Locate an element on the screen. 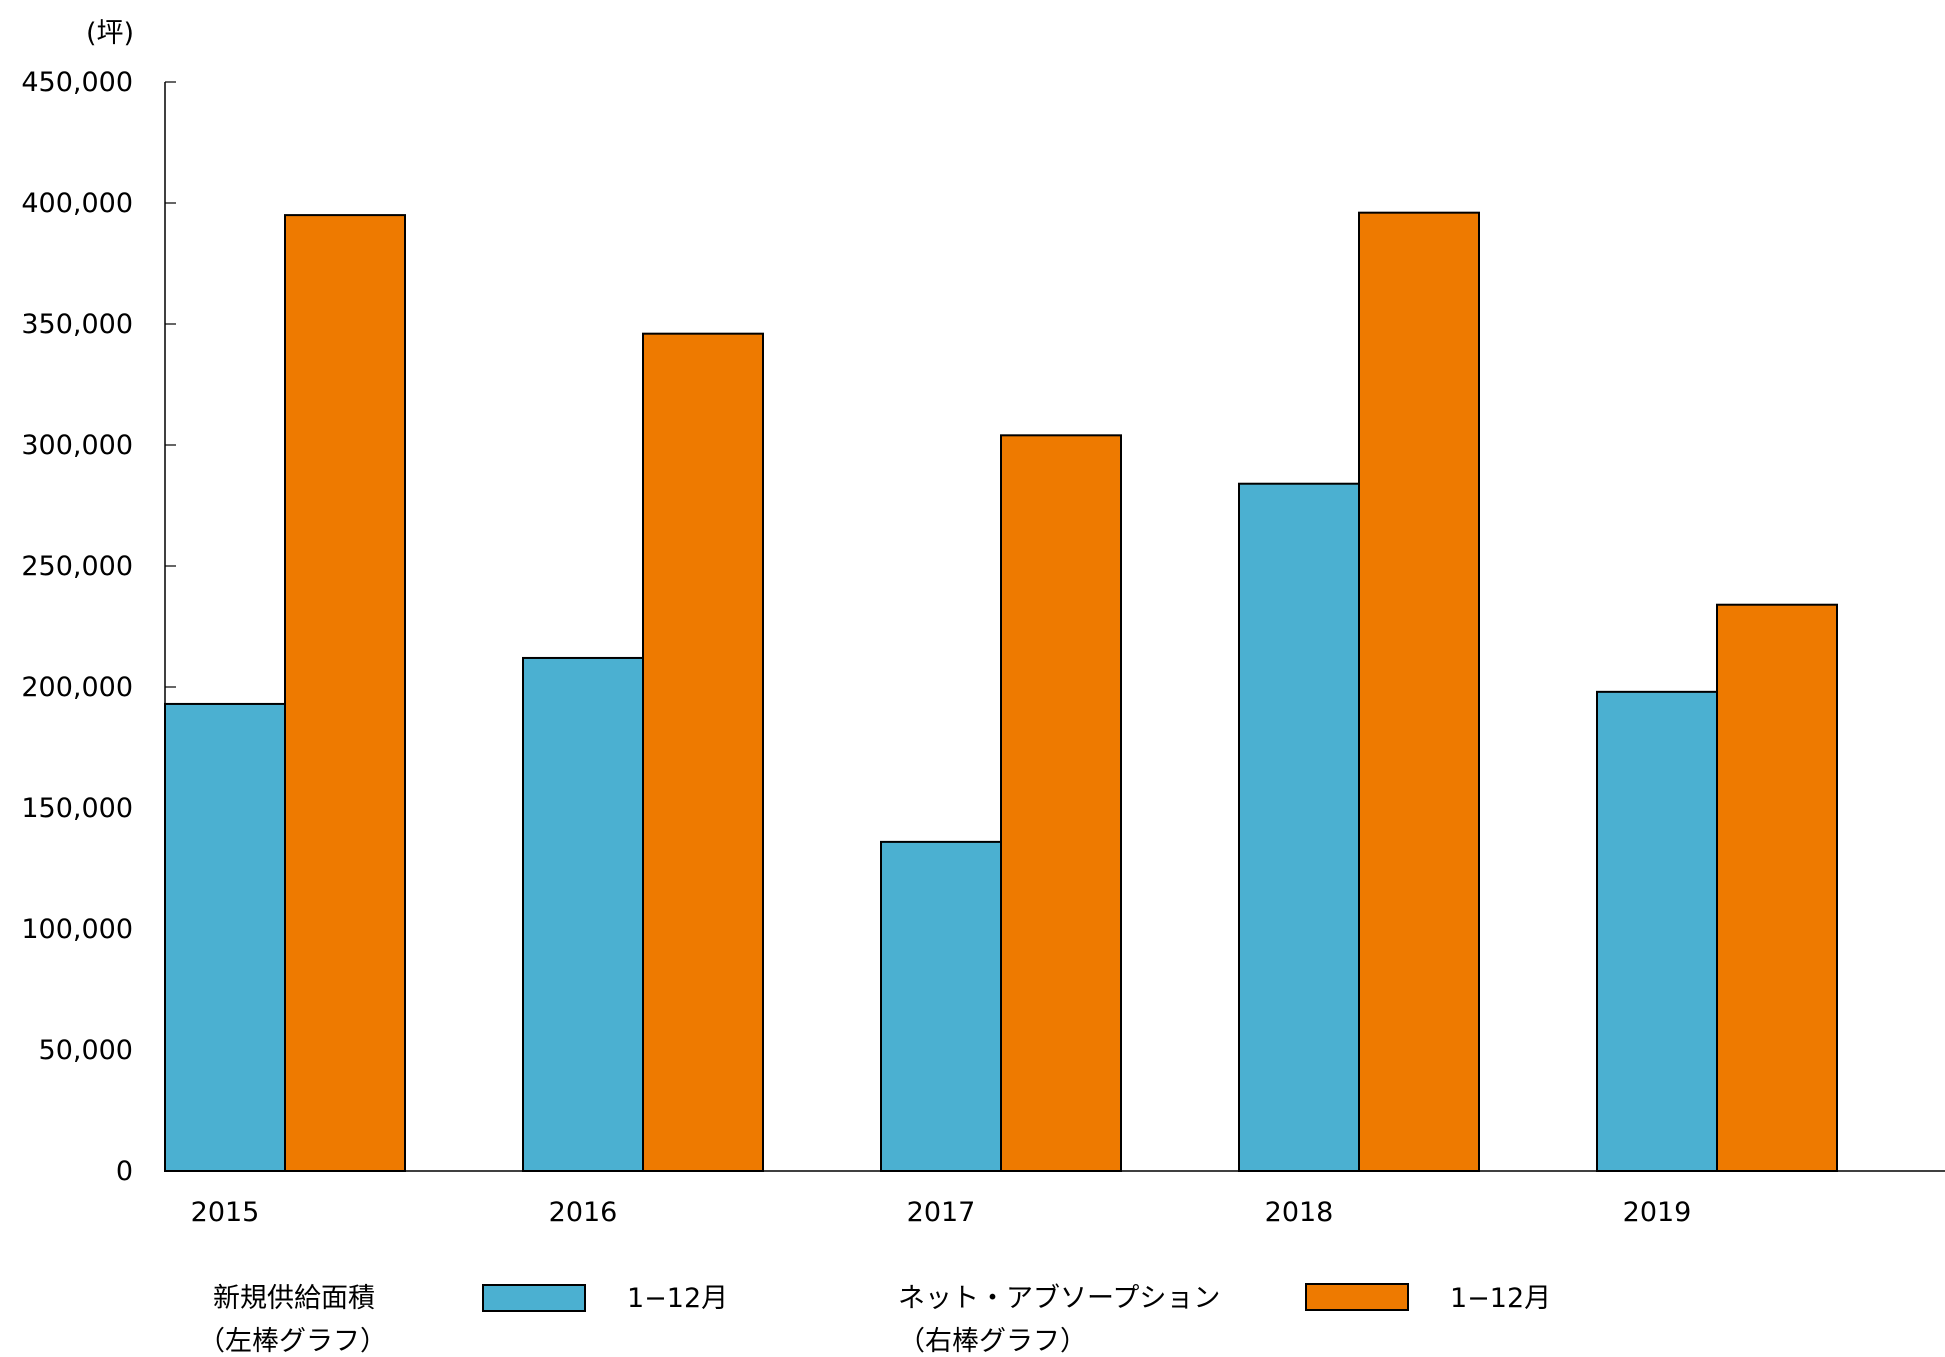 This screenshot has height=1357, width=1945. bar-absorption-2019 is located at coordinates (1777, 887).